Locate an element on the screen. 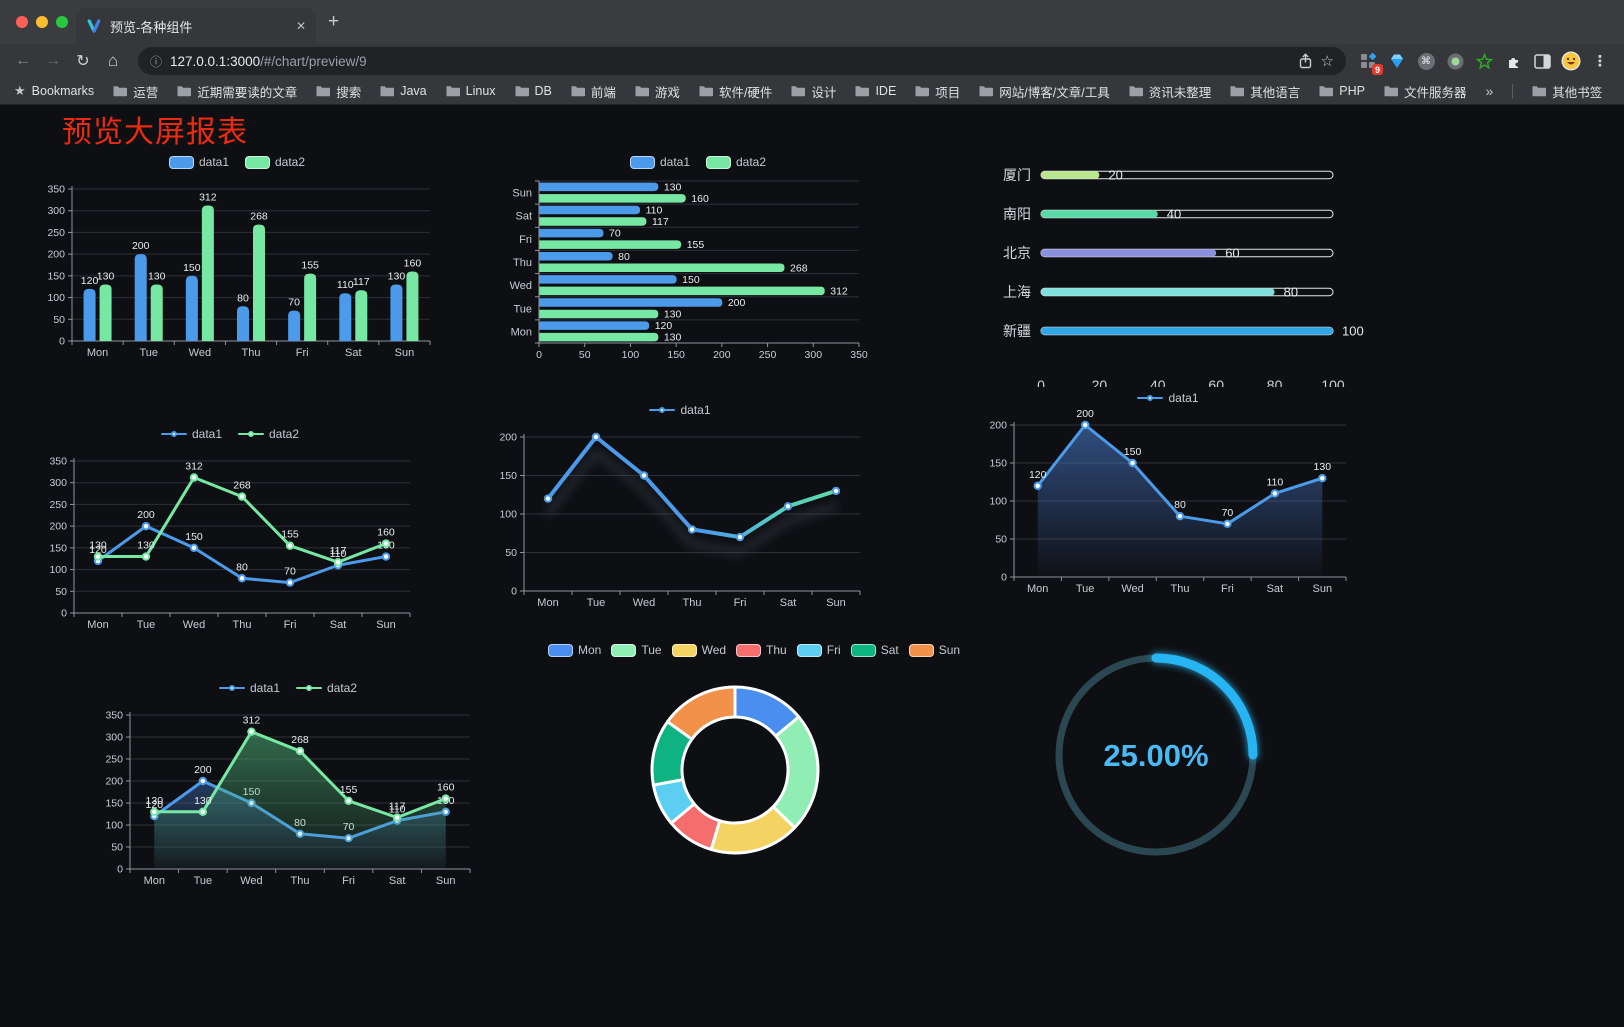  extensions-puzzle-icon is located at coordinates (1513, 61).